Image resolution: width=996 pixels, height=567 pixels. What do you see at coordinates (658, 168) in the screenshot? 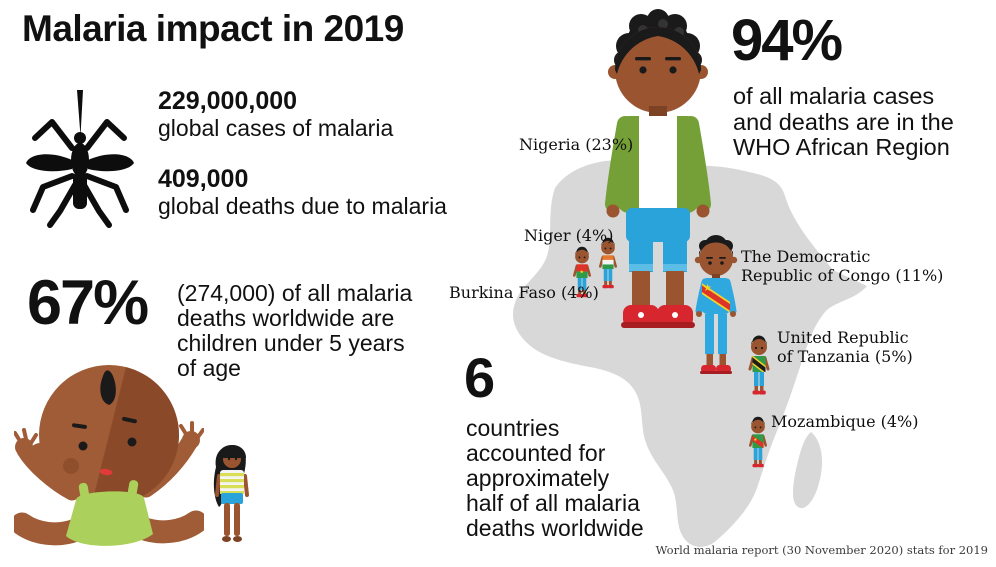
I see `boy-figure-nigeria` at bounding box center [658, 168].